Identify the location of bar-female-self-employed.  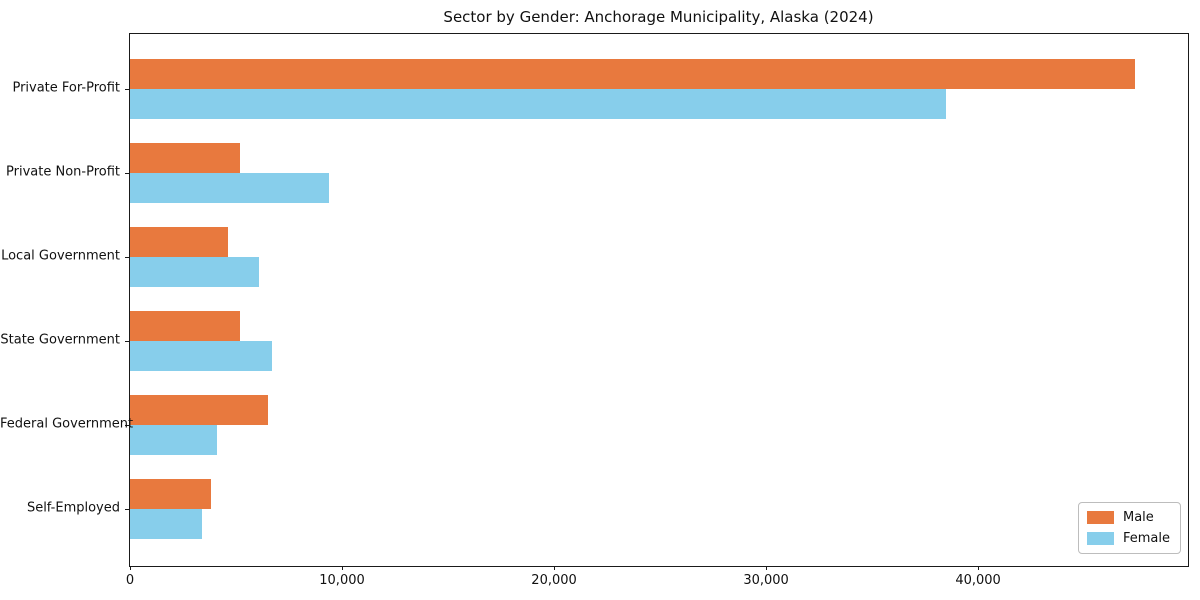
(166, 524).